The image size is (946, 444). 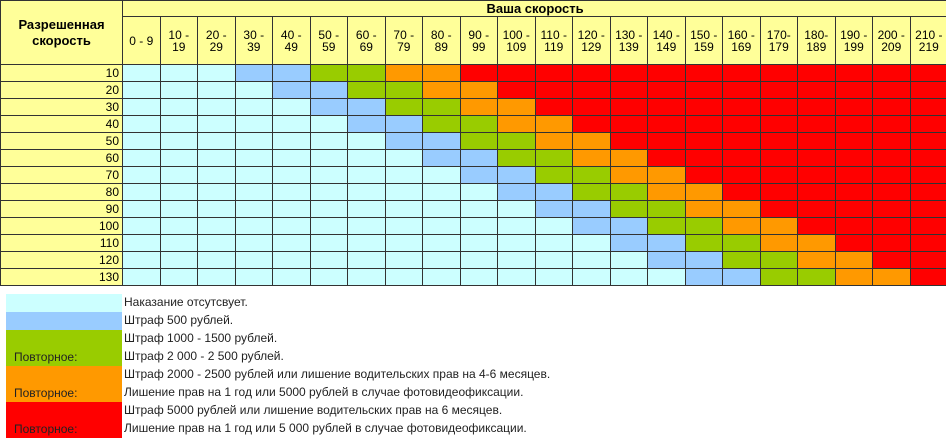 I want to click on allowed-speed-label: 70, so click(x=61, y=175).